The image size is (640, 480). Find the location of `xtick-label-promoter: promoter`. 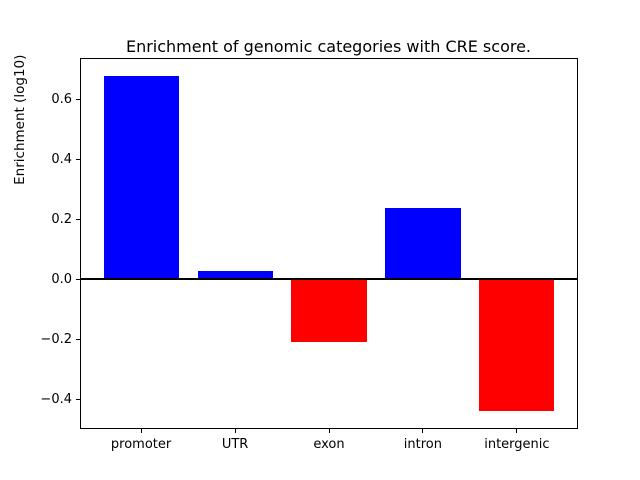

xtick-label-promoter: promoter is located at coordinates (141, 444).